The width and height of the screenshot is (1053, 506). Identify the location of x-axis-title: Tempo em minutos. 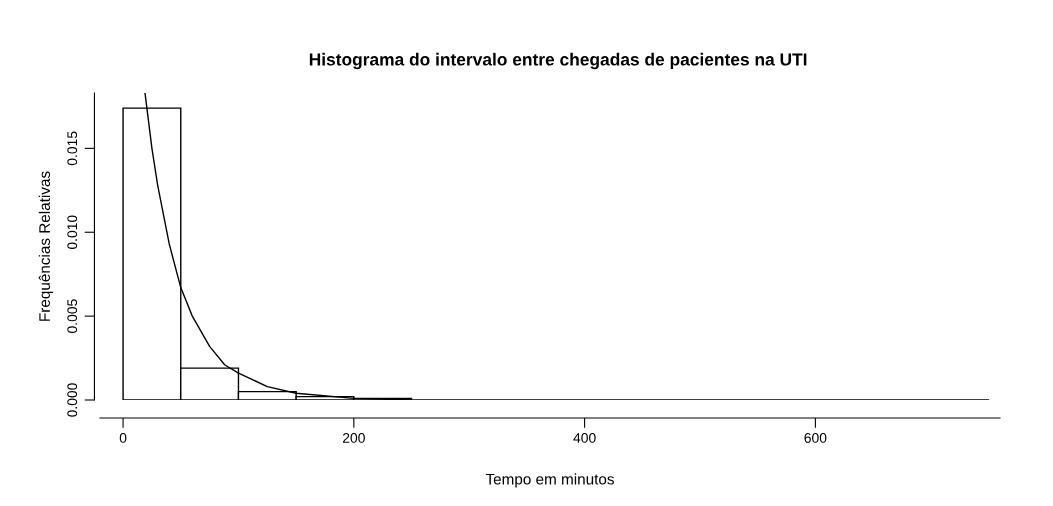
(549, 480).